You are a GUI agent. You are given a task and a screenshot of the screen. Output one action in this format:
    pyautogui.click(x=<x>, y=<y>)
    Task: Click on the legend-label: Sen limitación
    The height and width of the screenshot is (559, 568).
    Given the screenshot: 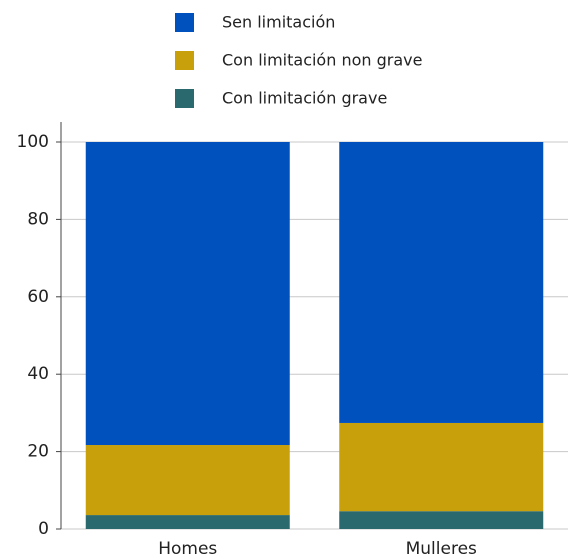 What is the action you would take?
    pyautogui.click(x=278, y=22)
    